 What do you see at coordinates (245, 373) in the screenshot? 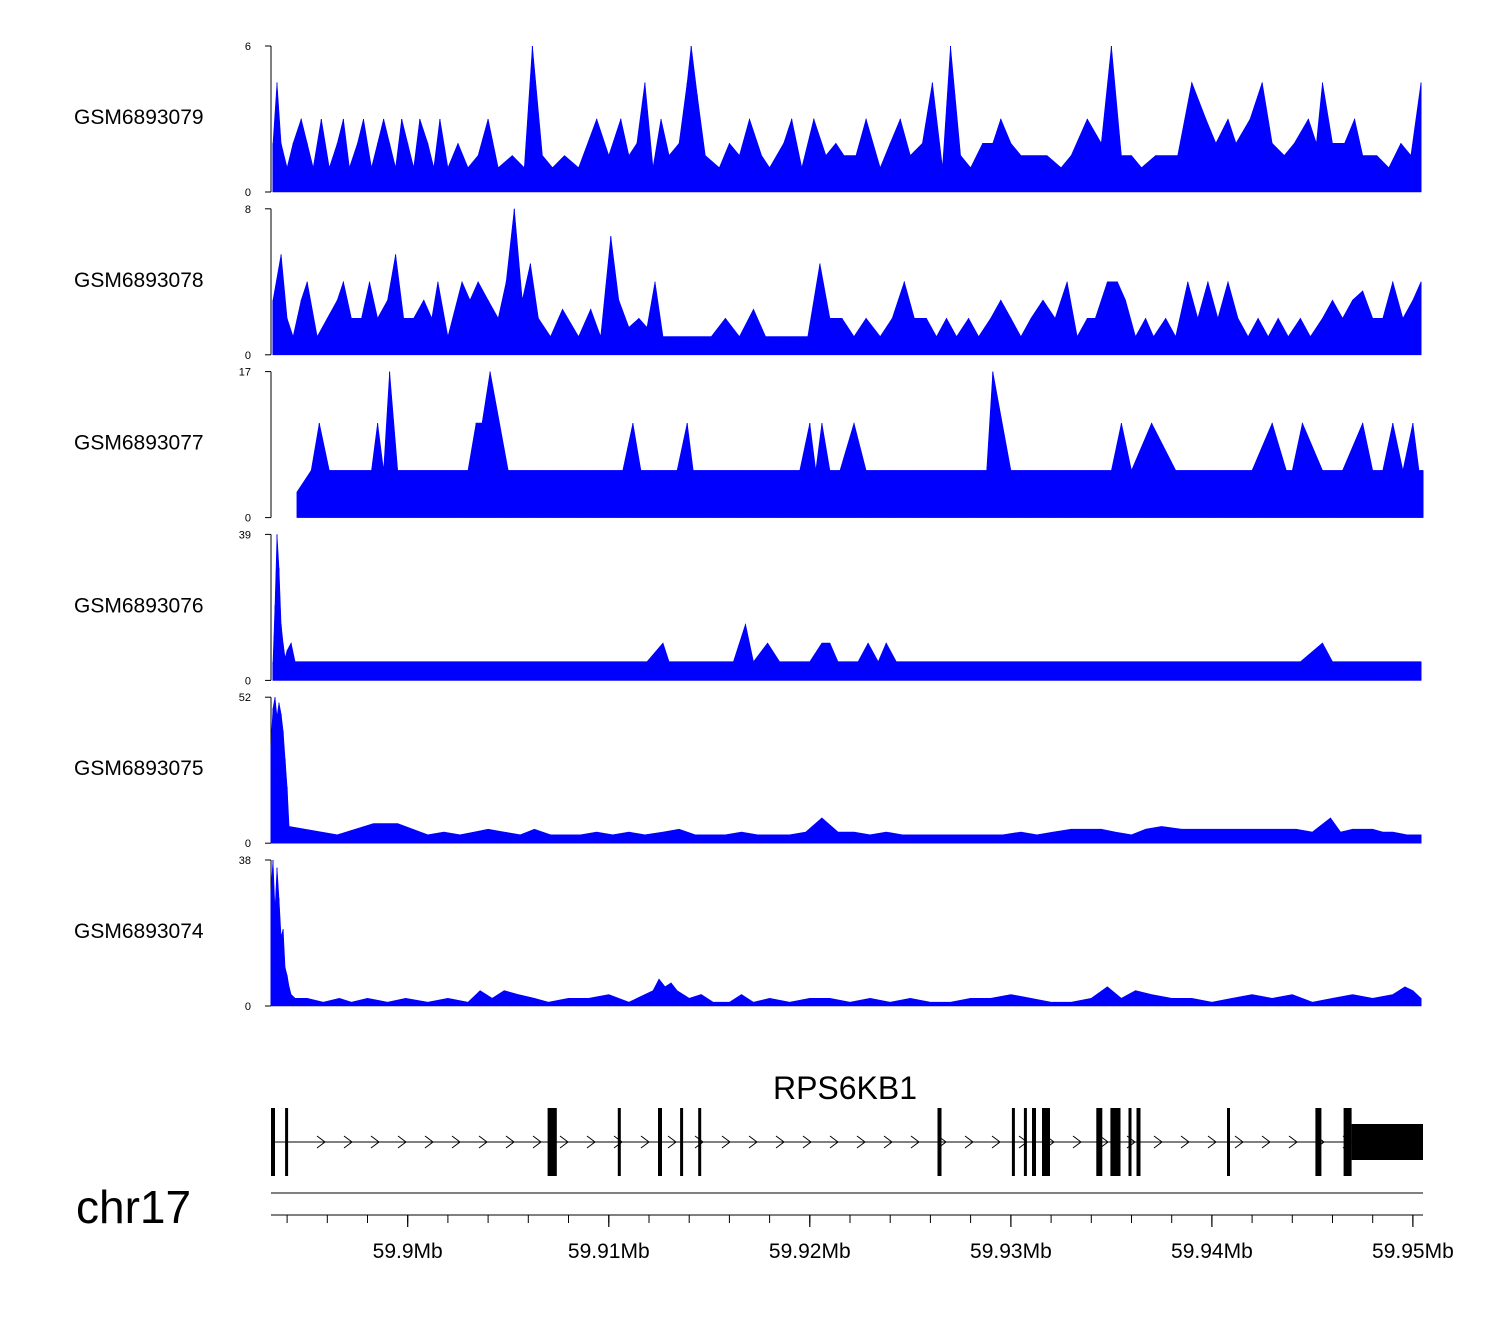
I see `y-tick-label-max: 17` at bounding box center [245, 373].